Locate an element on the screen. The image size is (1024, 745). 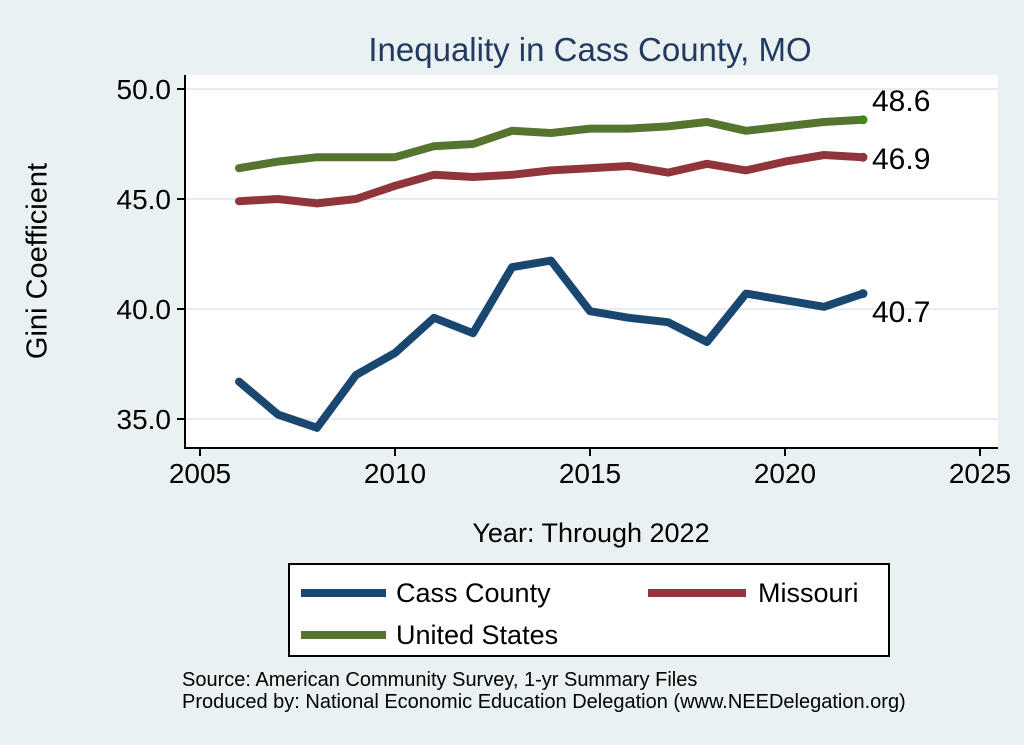
legend: Cass County Missouri United States is located at coordinates (589, 610).